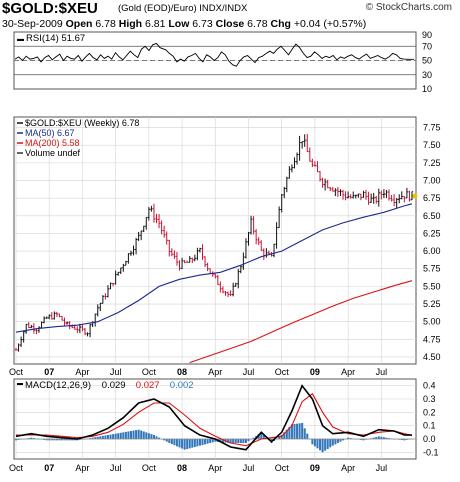 The width and height of the screenshot is (460, 482). I want to click on macd-legend-hist: 0.002, so click(182, 385).